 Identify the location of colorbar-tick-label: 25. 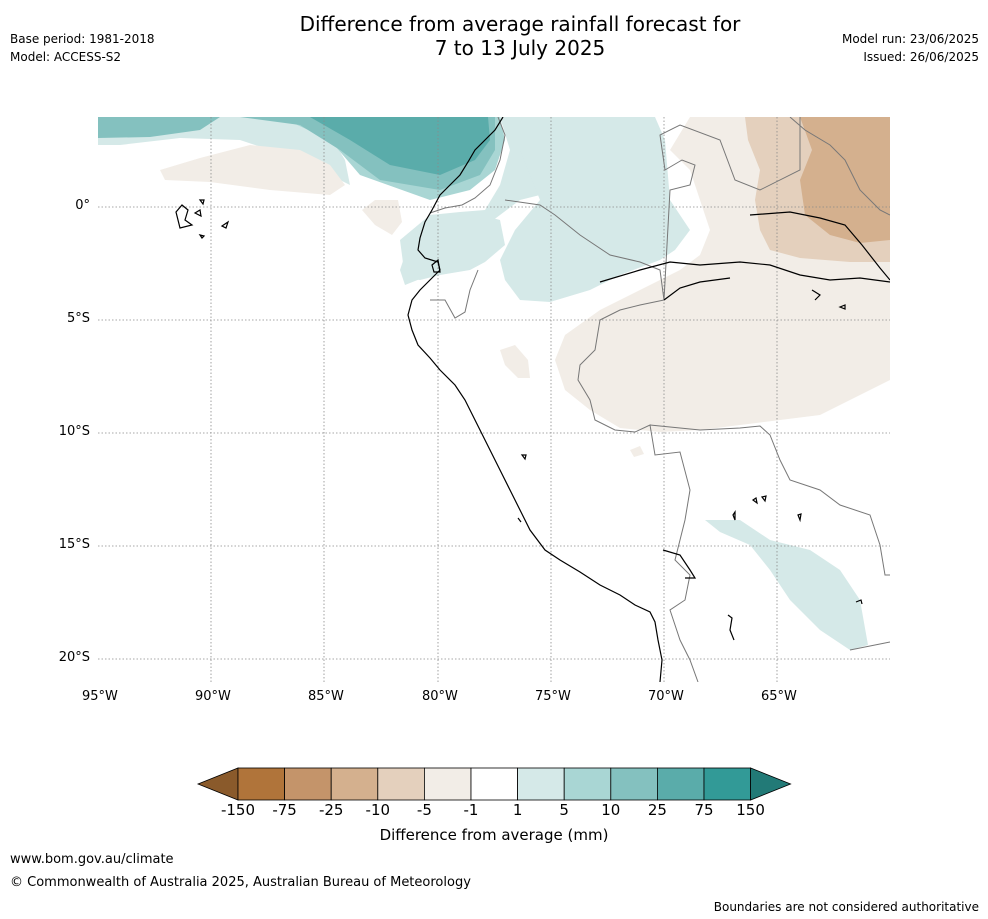
(657, 810).